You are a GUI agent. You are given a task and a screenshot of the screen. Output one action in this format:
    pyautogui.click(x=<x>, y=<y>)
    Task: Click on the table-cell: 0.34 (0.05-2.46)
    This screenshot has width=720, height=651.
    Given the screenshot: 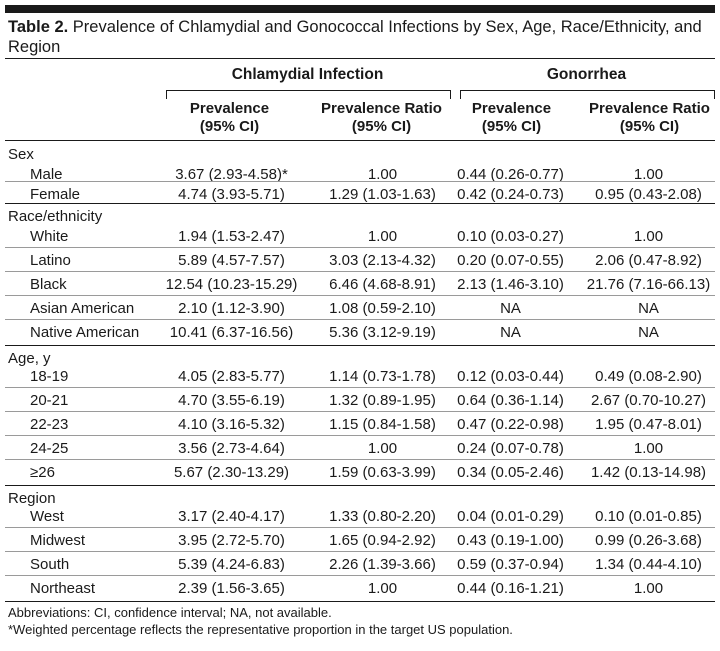 What is the action you would take?
    pyautogui.click(x=510, y=472)
    